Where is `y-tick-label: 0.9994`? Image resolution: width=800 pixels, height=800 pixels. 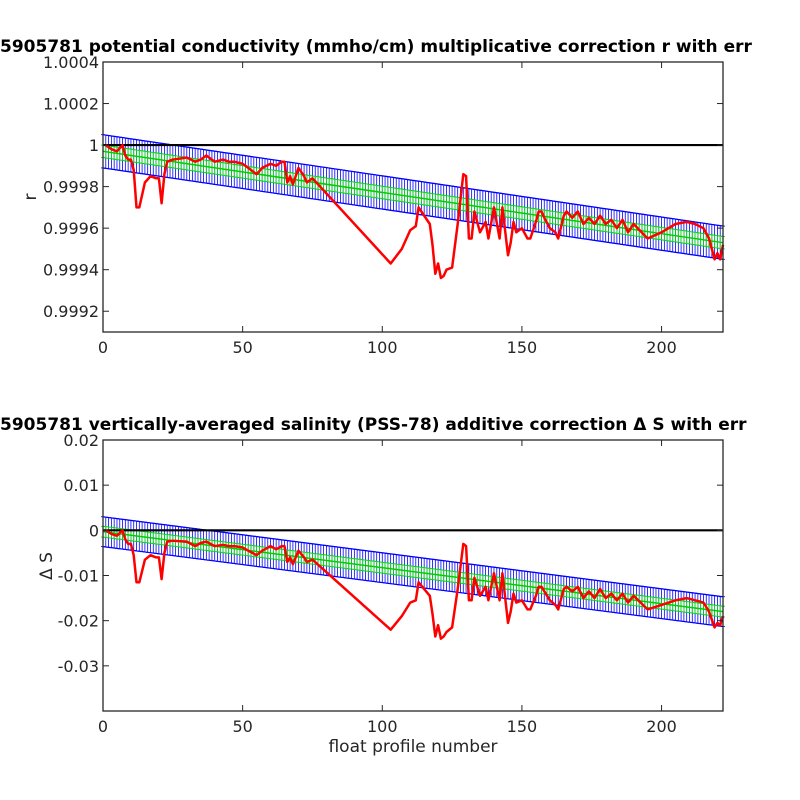 y-tick-label: 0.9994 is located at coordinates (71, 270).